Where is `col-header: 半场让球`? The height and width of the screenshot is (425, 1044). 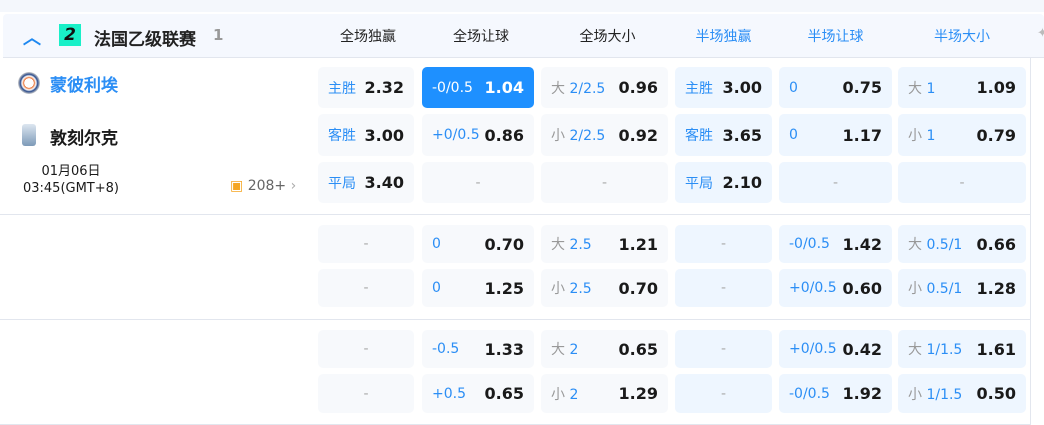
col-header: 半场让球 is located at coordinates (835, 37).